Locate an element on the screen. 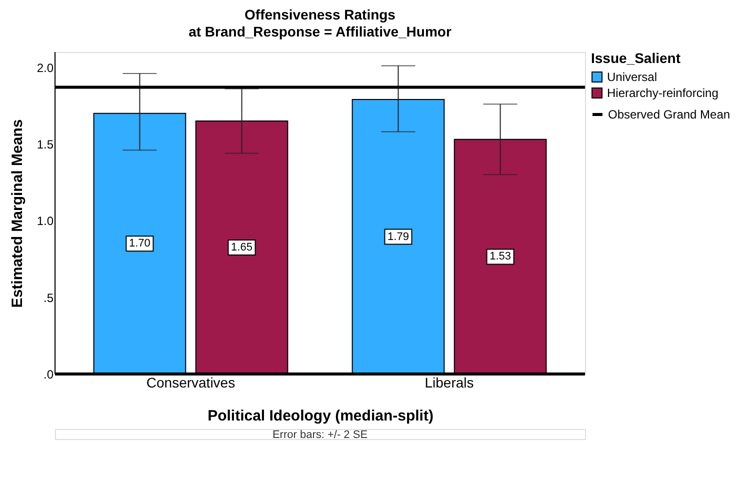 The width and height of the screenshot is (751, 489). legend-title: Issue_Salient is located at coordinates (636, 58).